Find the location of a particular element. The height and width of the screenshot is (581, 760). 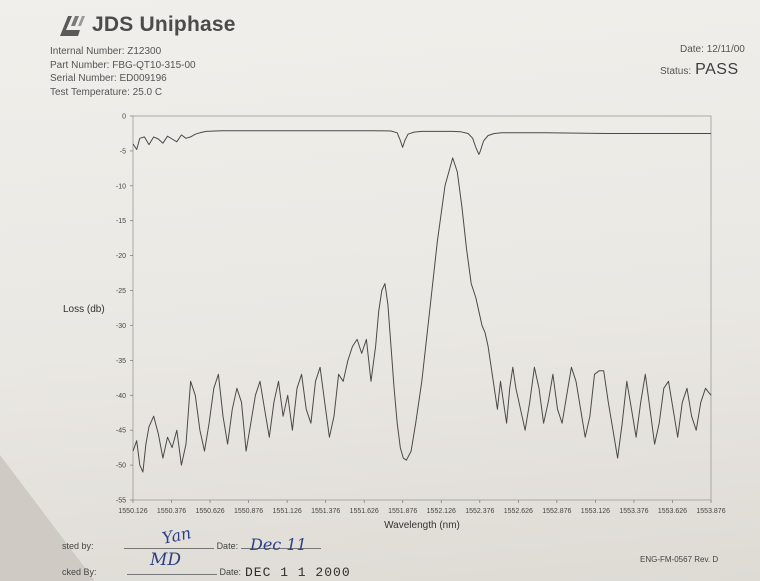

y-tick-label: -10 is located at coordinates (121, 186).